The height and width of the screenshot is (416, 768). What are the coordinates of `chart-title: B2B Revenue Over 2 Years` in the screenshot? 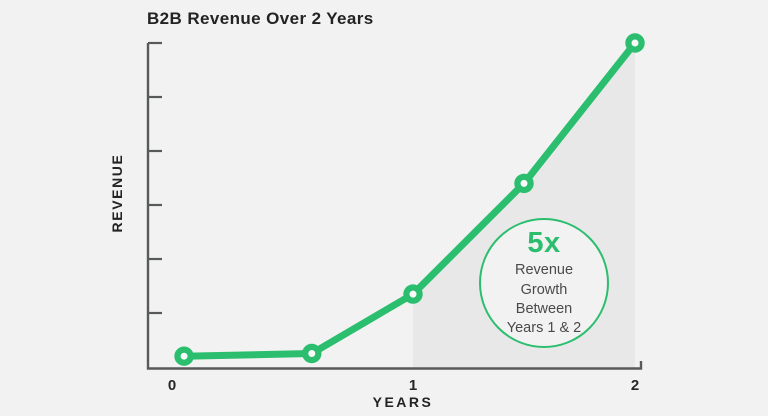 It's located at (260, 18).